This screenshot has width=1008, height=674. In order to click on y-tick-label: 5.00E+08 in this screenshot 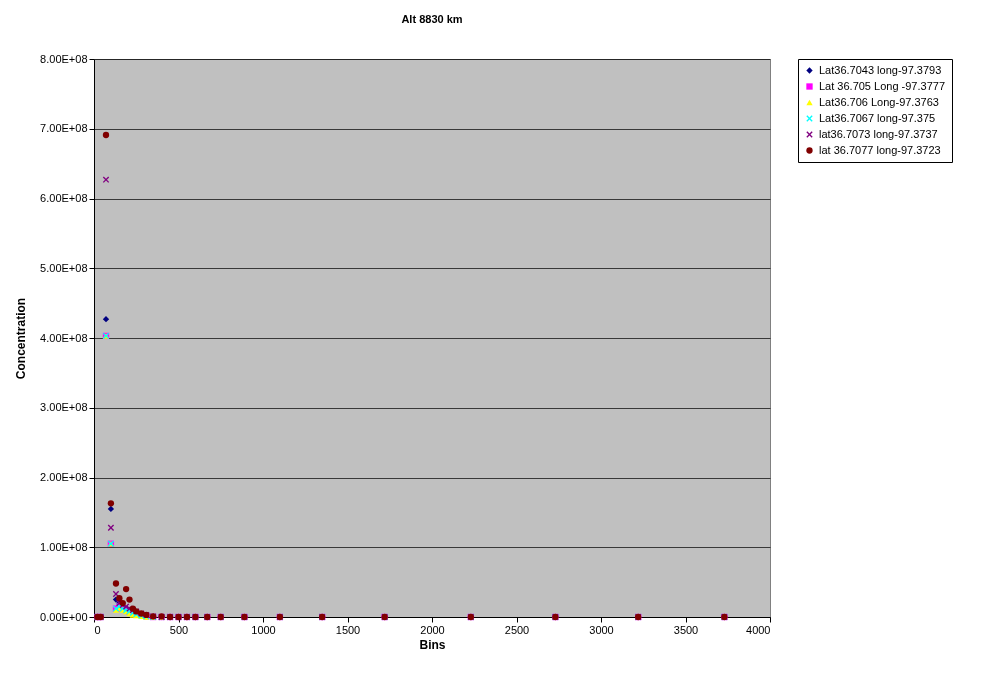, I will do `click(64, 267)`.